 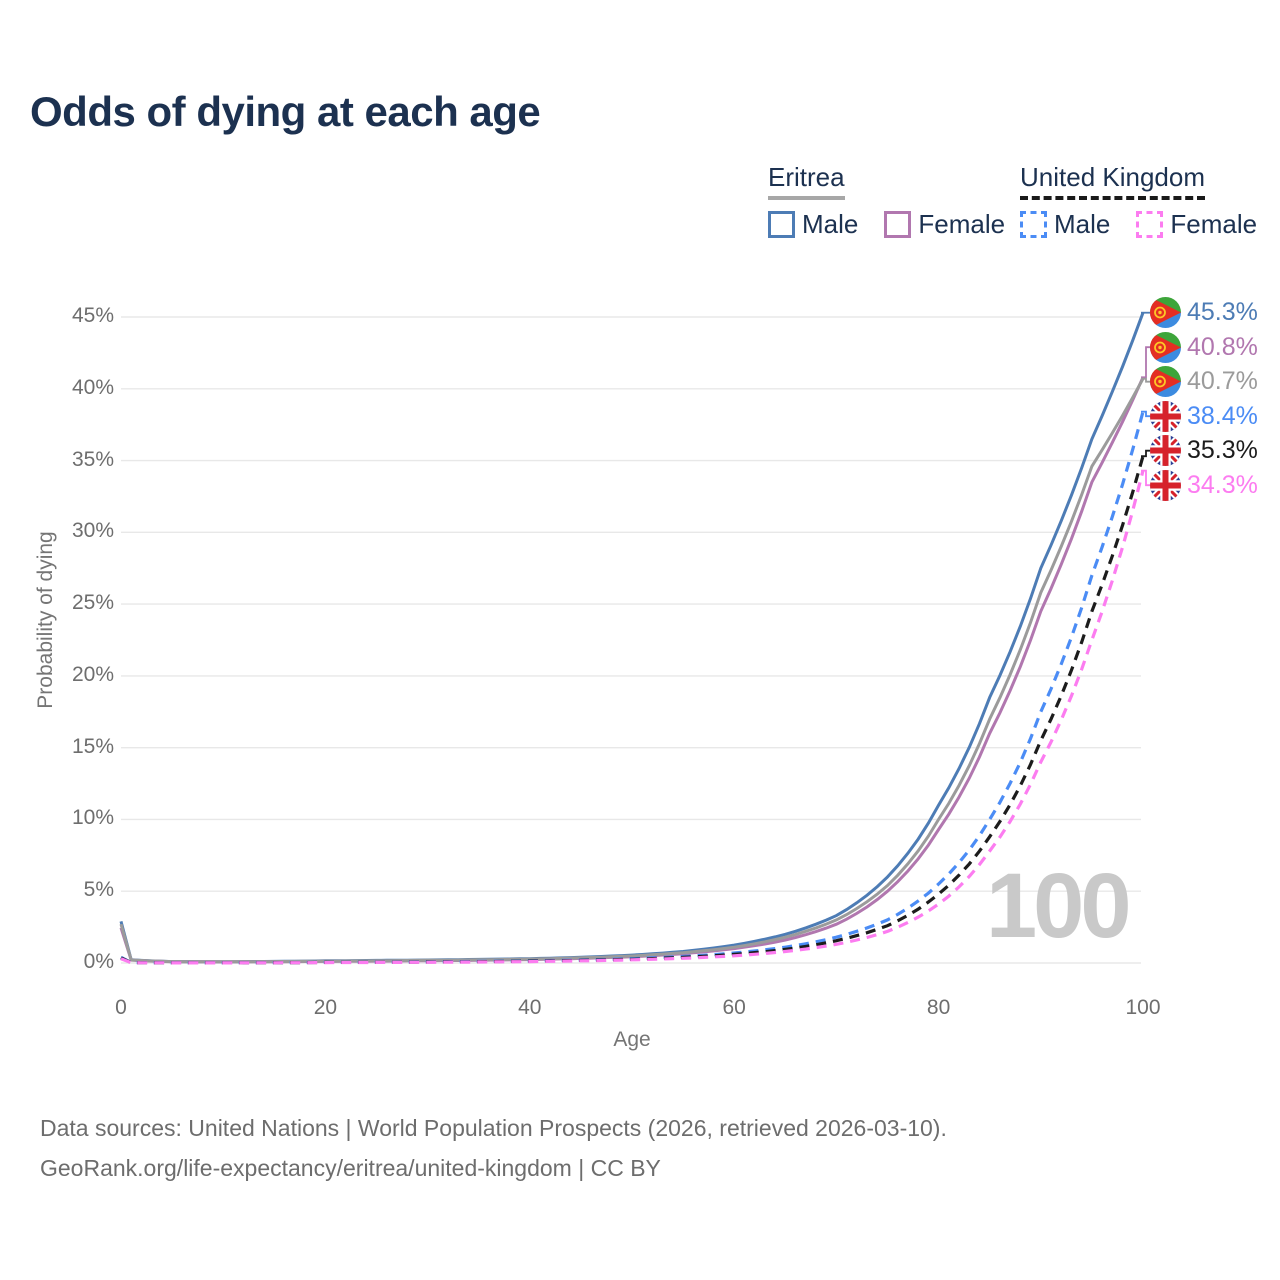 I want to click on leader-line-eritrea-female, so click(x=1146, y=362).